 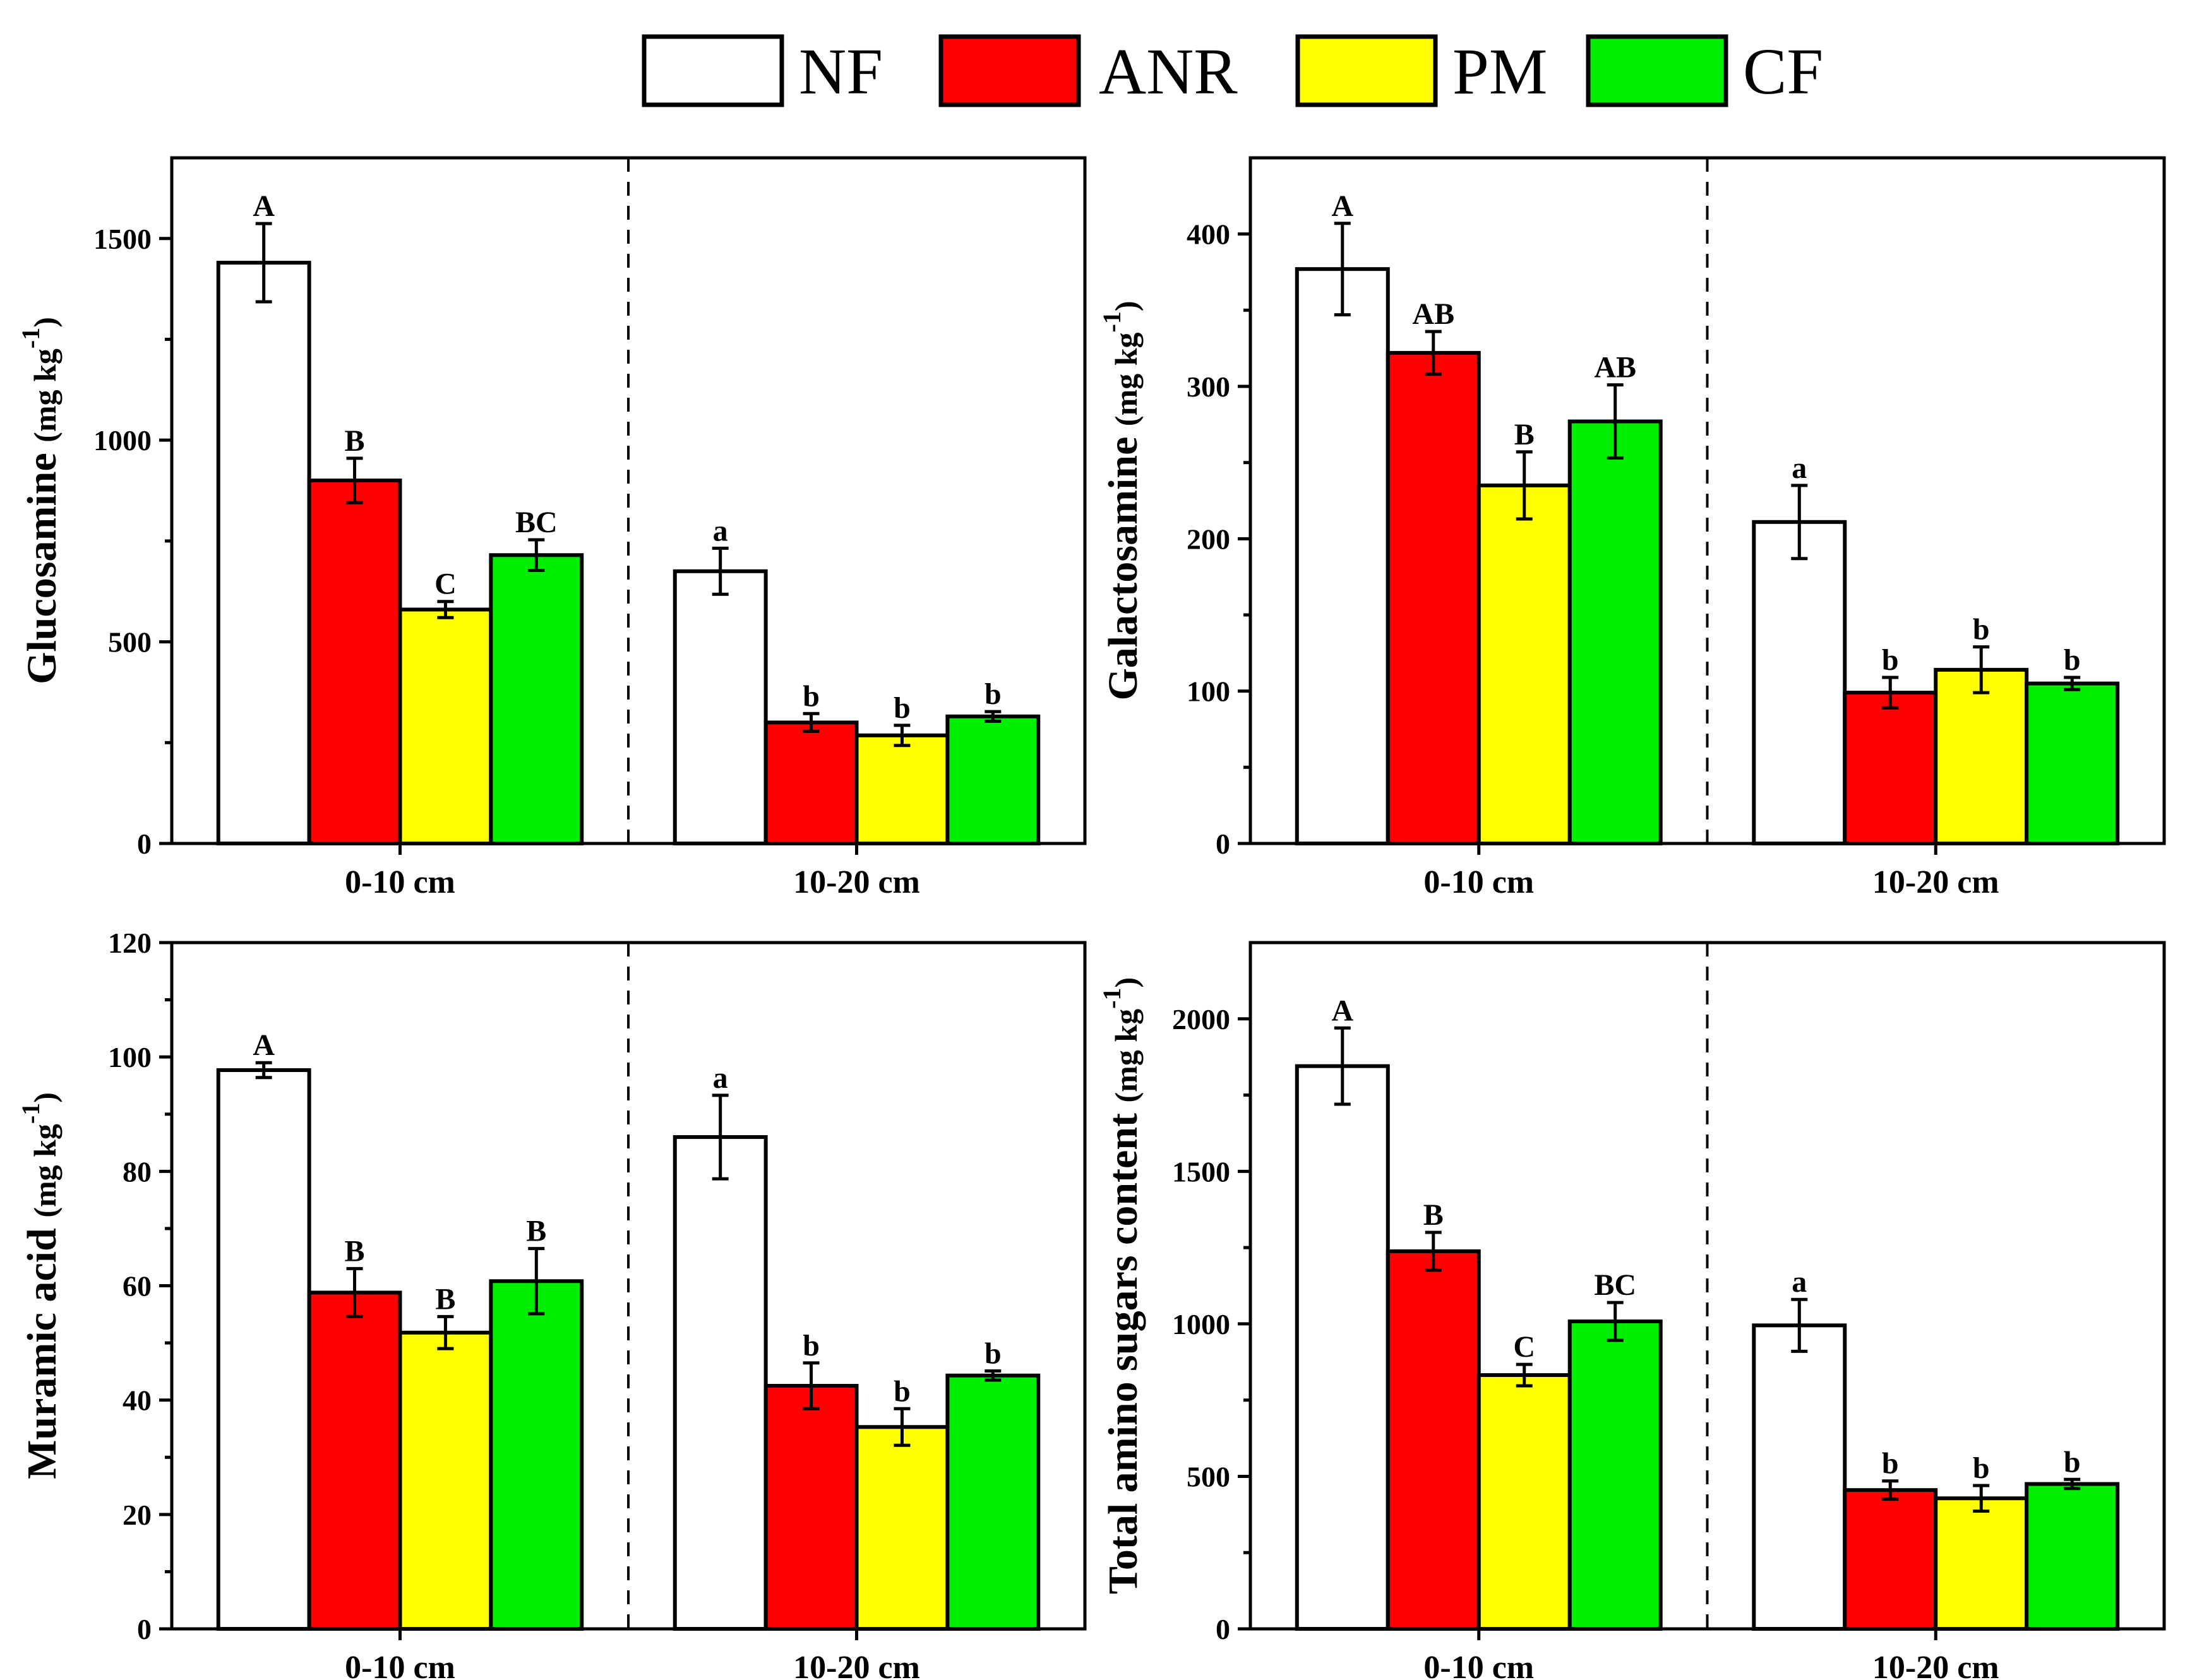 I want to click on y-axis-title: Galactosamine (mg kg-1), so click(x=1122, y=500).